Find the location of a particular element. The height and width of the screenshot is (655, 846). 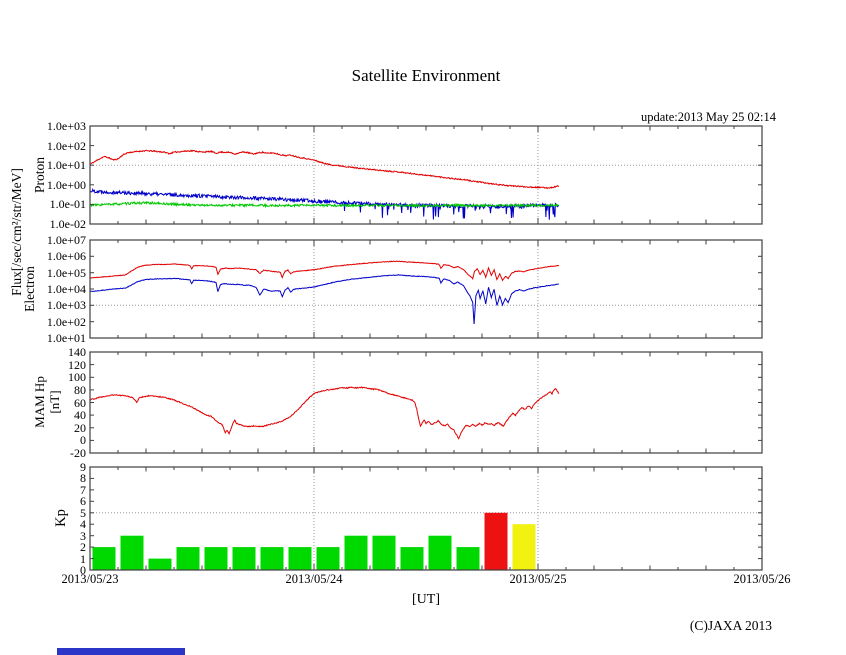

mam-y-tick-label: 0 is located at coordinates (83, 440).